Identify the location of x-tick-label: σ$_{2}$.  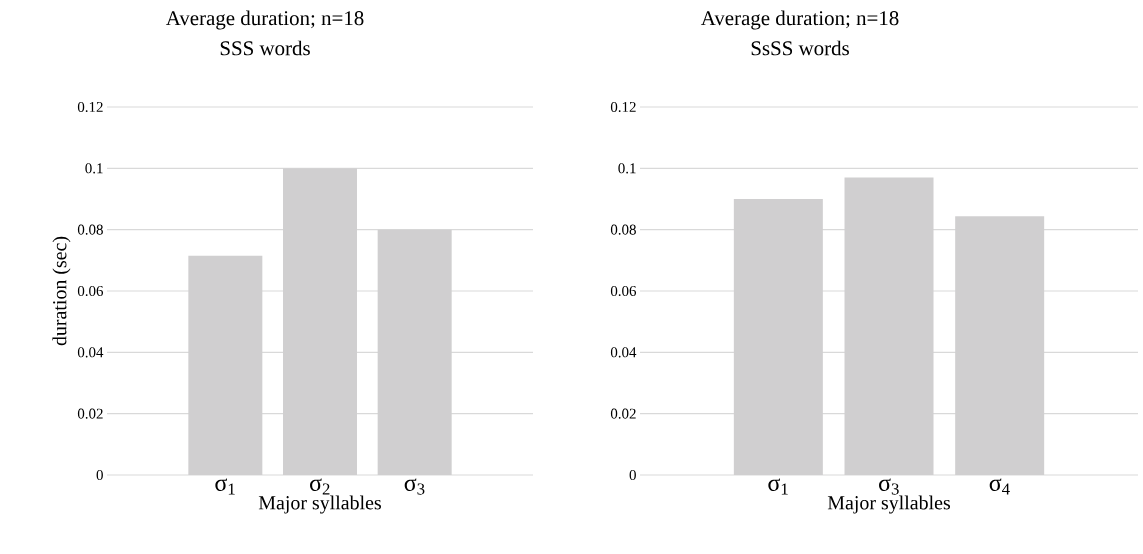
(320, 486).